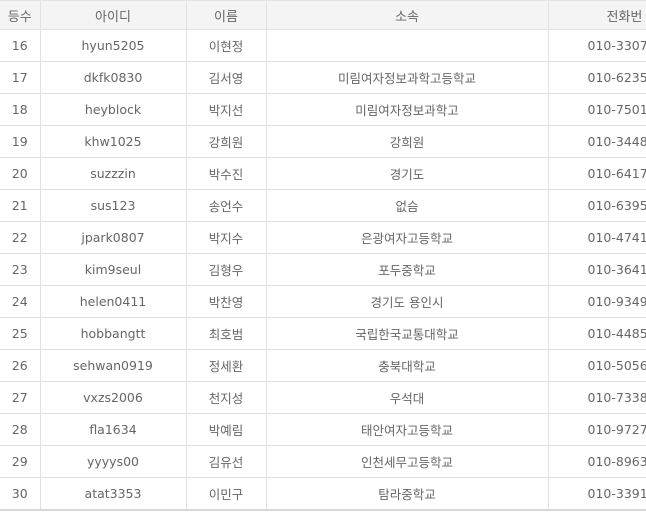 This screenshot has height=516, width=646. Describe the element at coordinates (20, 205) in the screenshot. I see `cell-rank: 21` at that location.